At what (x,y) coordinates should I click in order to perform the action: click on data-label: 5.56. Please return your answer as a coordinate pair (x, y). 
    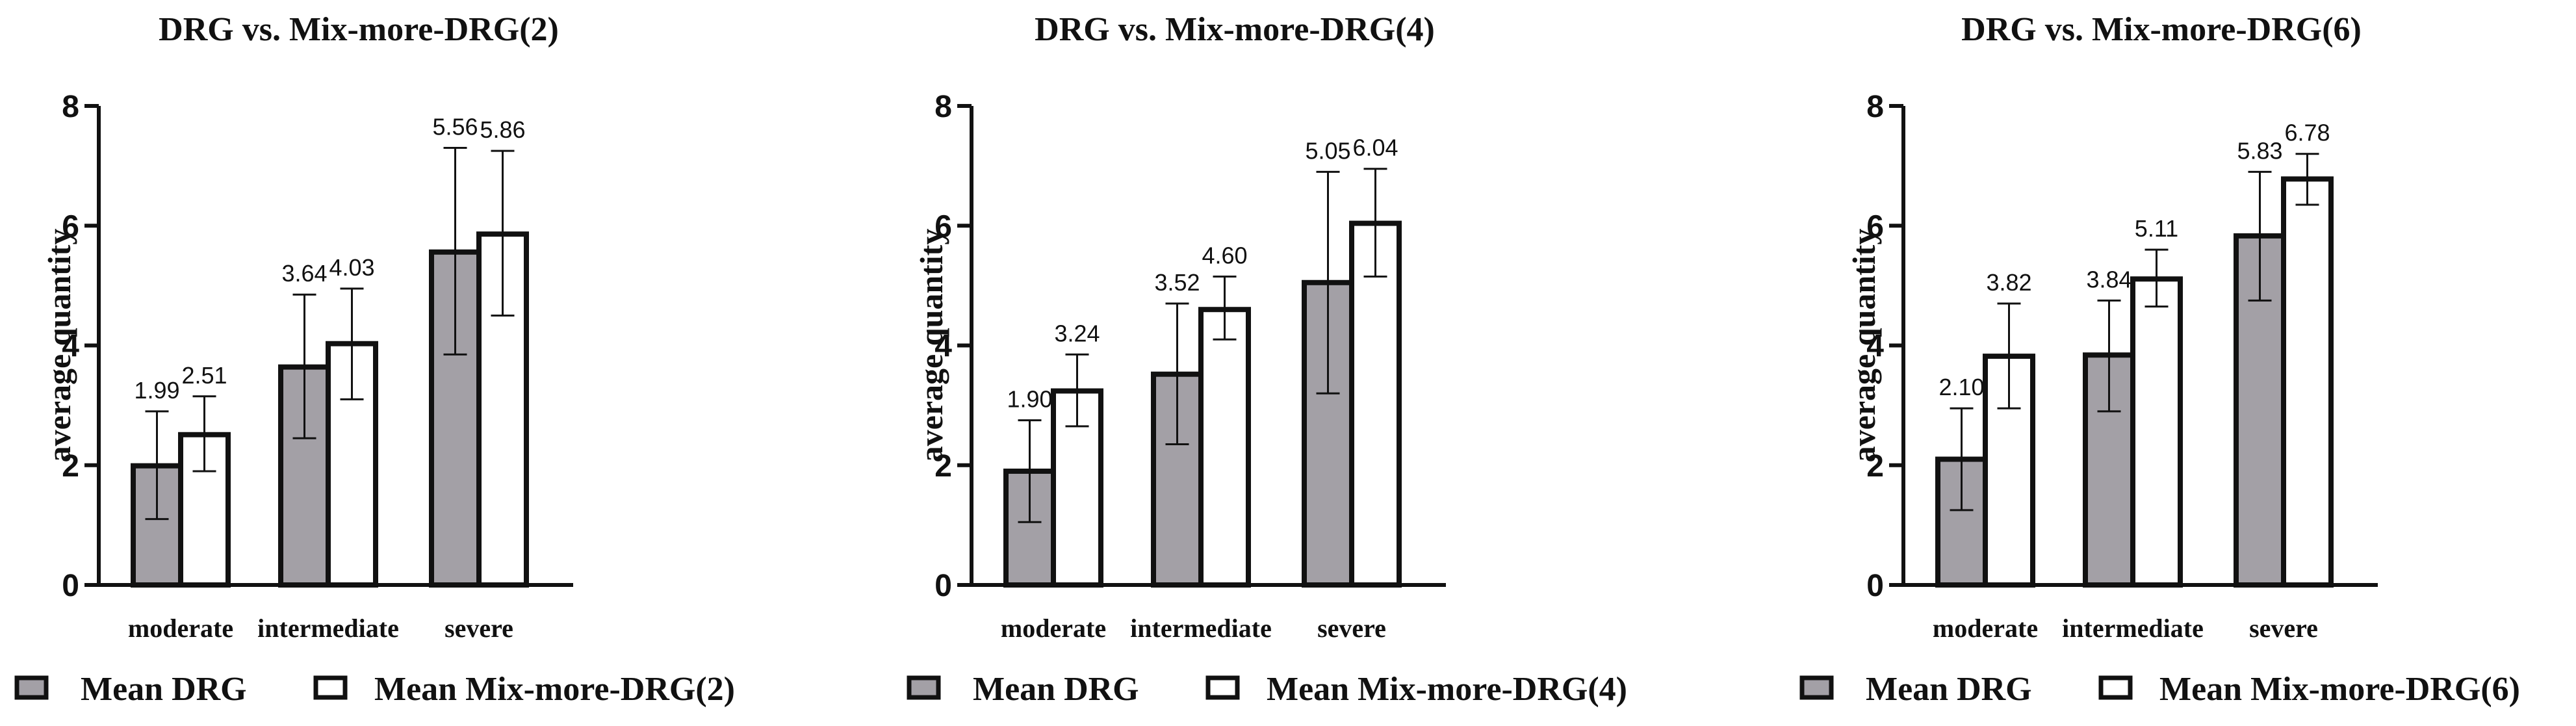
    Looking at the image, I should click on (455, 126).